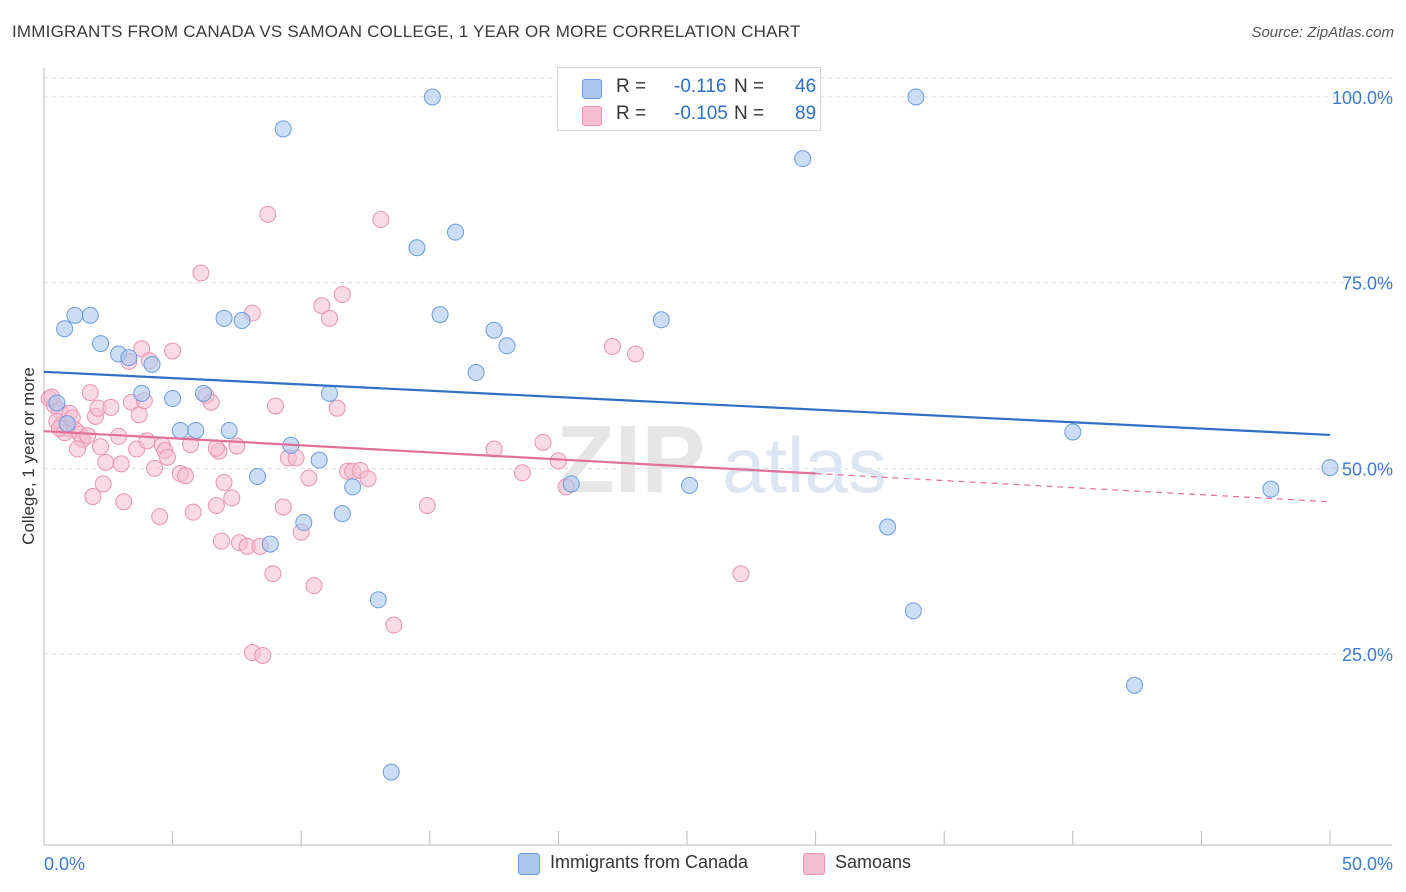  Describe the element at coordinates (701, 113) in the screenshot. I see `legend-r-value-pink: -0.105` at that location.